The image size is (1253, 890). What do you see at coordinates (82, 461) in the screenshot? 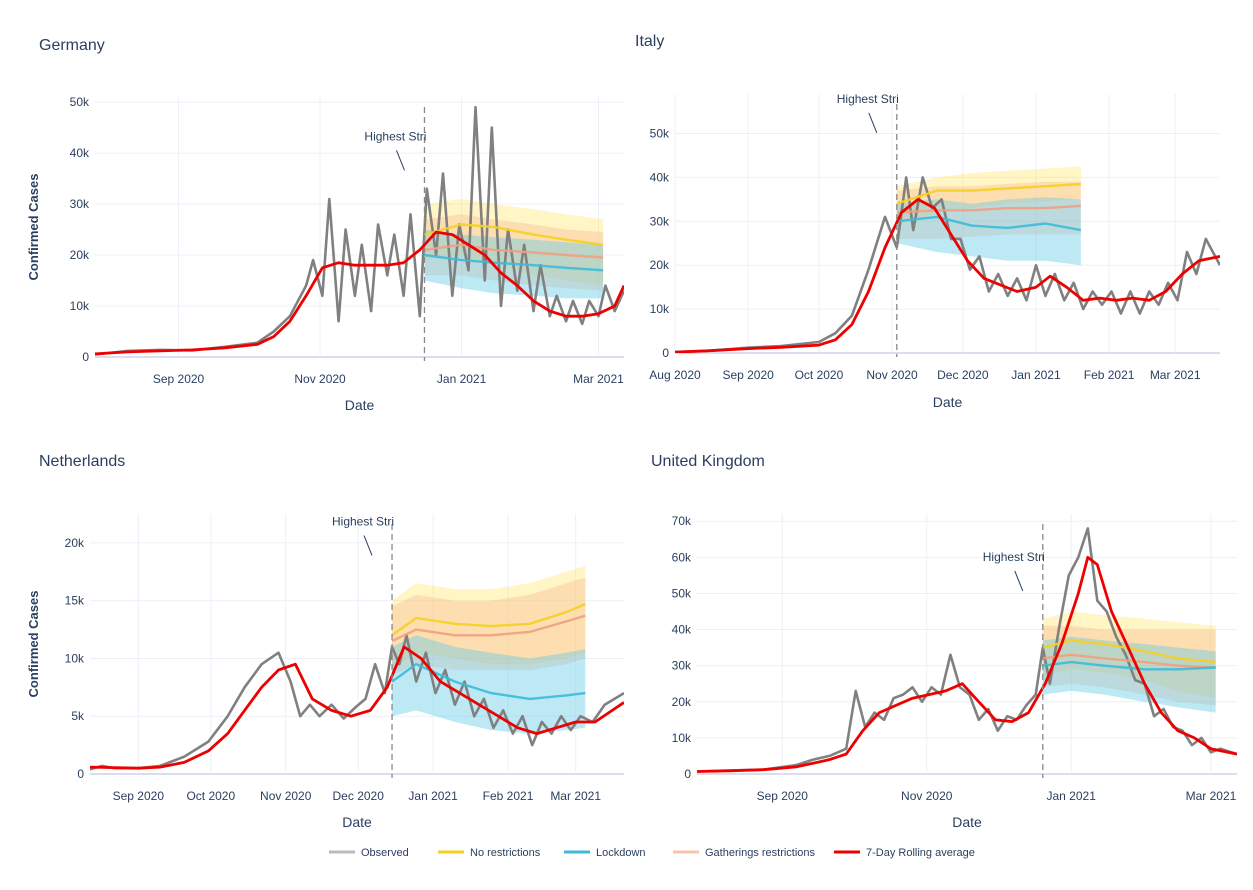
I see `panel-title: Netherlands` at bounding box center [82, 461].